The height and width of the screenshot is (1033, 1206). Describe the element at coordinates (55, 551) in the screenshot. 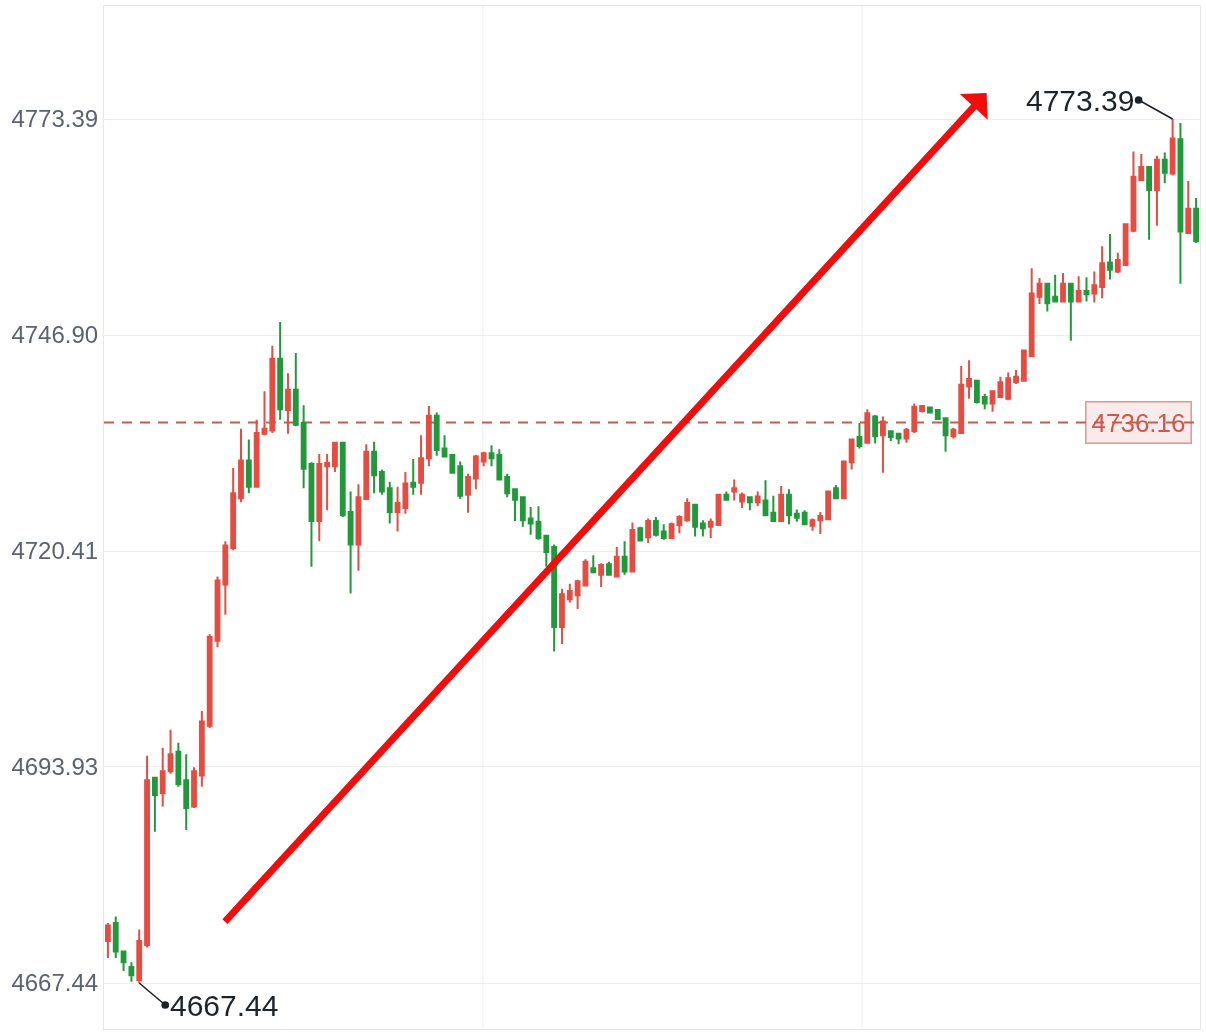

I see `y-tick-label: 4720.41` at that location.